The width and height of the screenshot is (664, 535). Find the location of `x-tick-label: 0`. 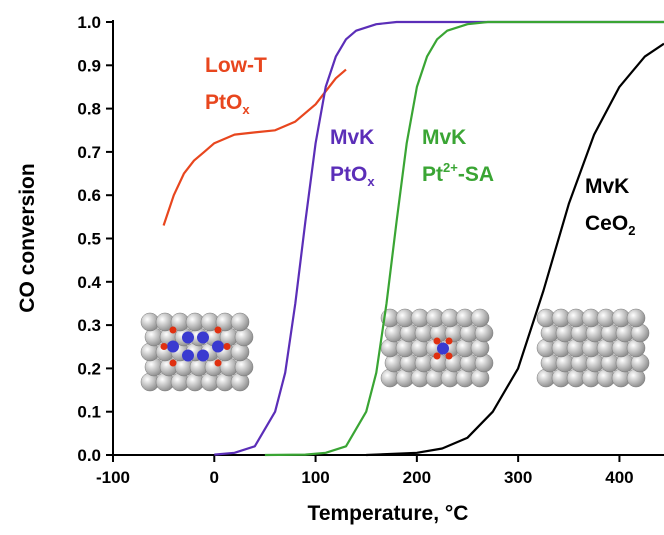

x-tick-label: 0 is located at coordinates (214, 477).